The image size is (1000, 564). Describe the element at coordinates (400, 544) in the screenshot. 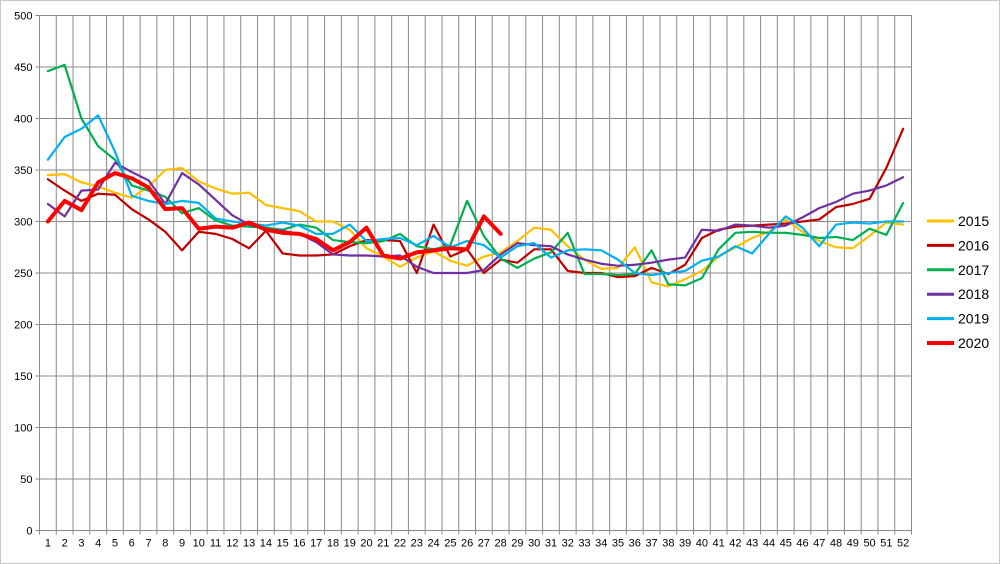

I see `x-axis-label: 22` at that location.